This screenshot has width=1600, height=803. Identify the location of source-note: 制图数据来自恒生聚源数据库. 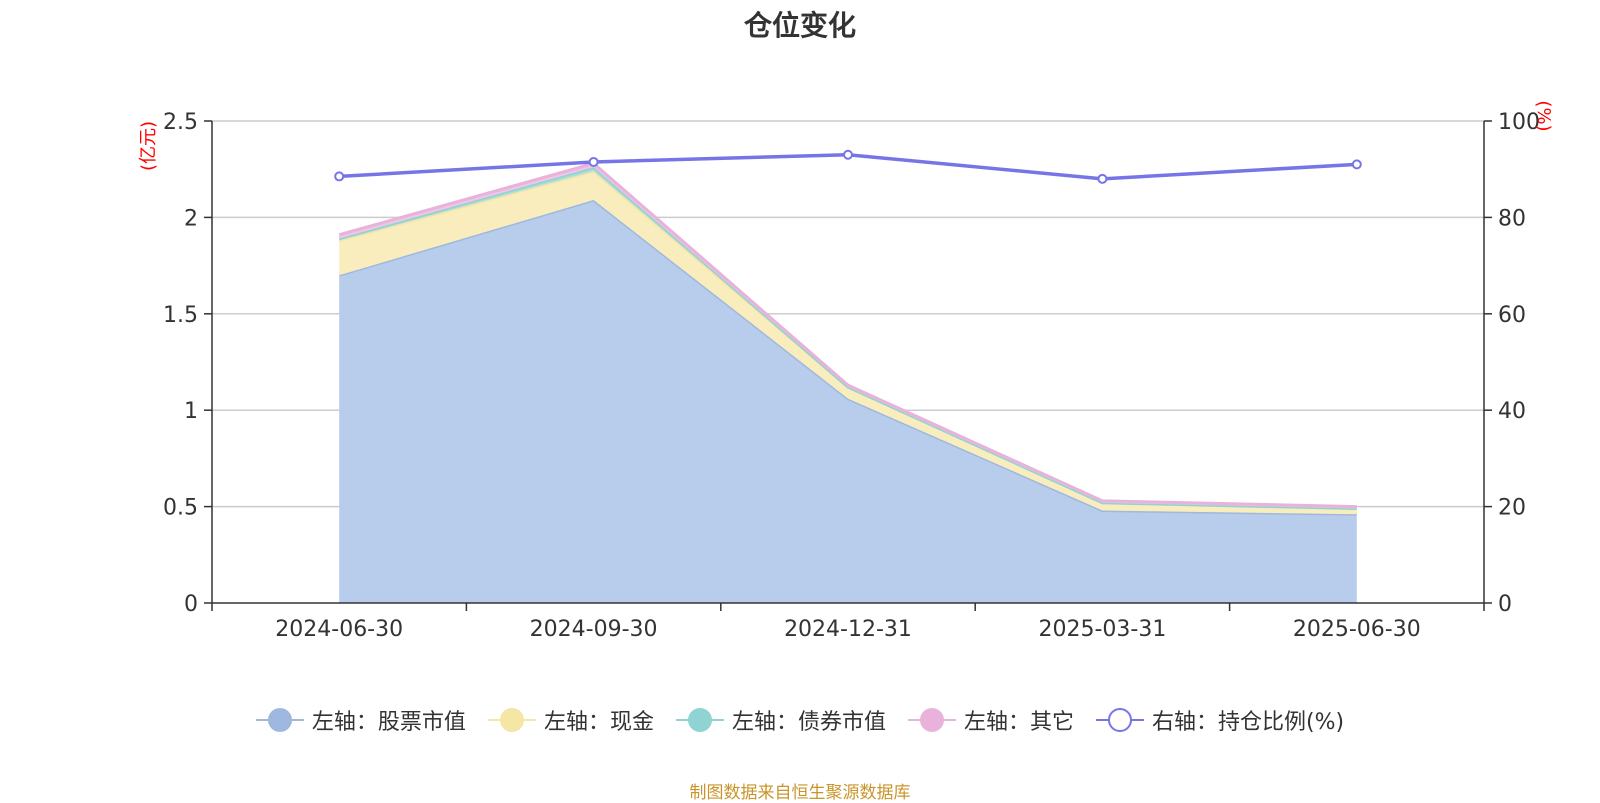
(800, 793).